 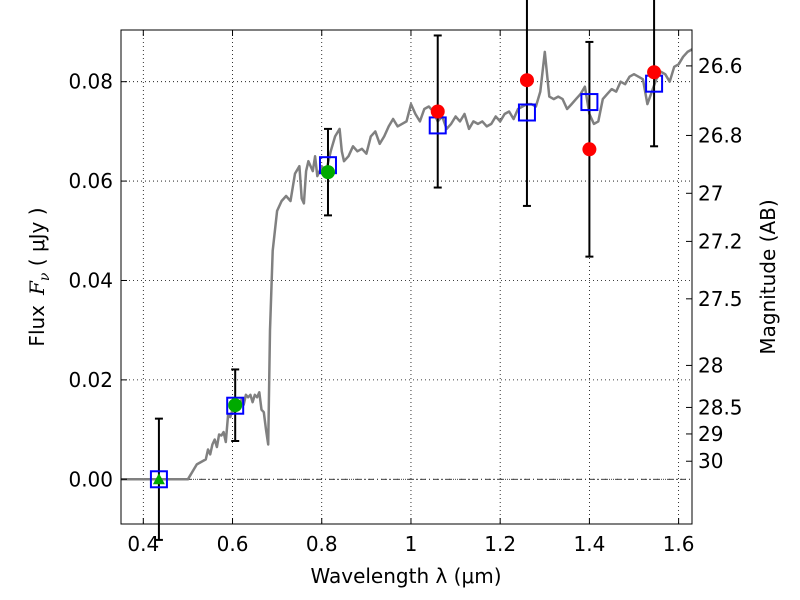 I want to click on magnitude-axis-title: Magnitude (AB), so click(x=768, y=276).